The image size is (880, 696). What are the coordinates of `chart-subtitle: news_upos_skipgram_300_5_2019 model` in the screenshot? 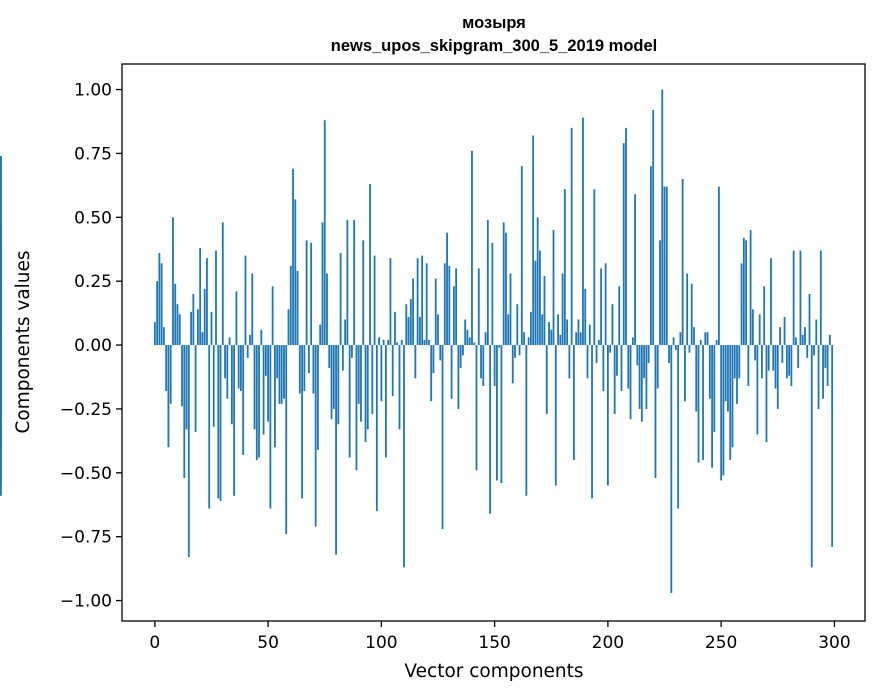 It's located at (494, 46).